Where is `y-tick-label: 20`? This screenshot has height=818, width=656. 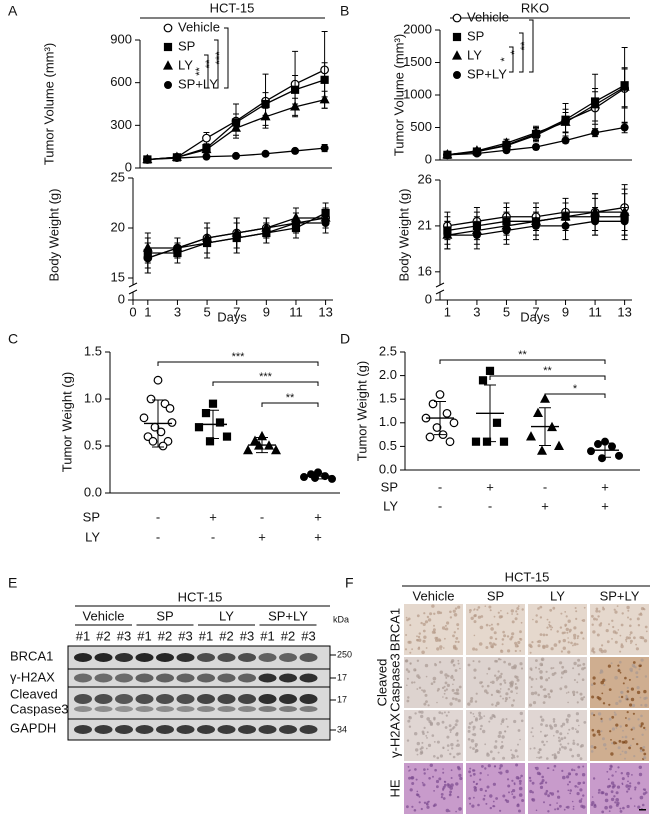
y-tick-label: 20 is located at coordinates (118, 226).